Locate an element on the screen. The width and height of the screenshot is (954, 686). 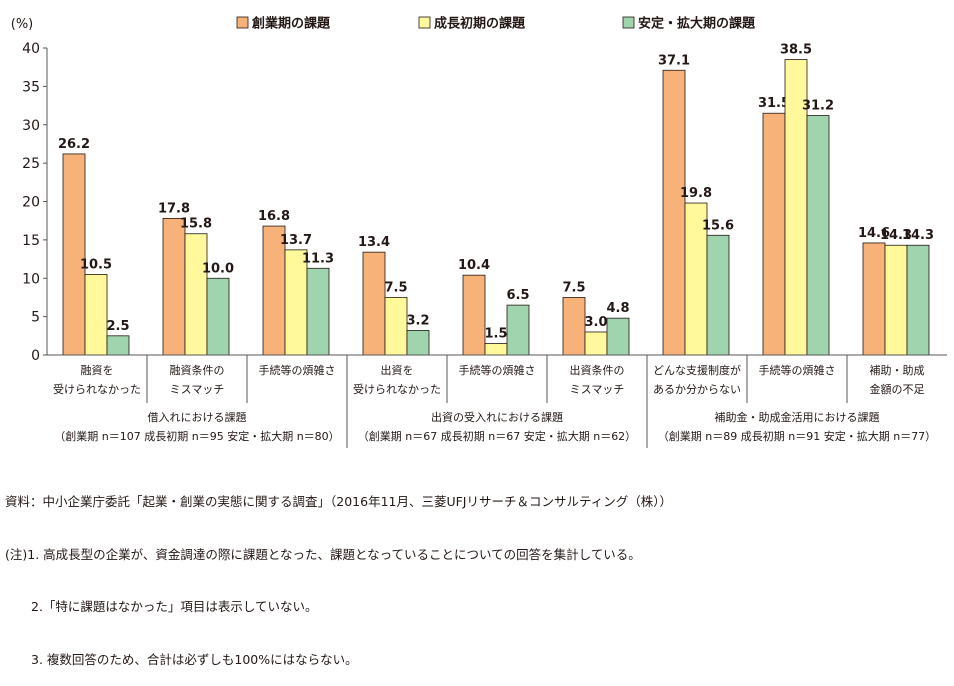
data-label: 38.5 is located at coordinates (796, 50).